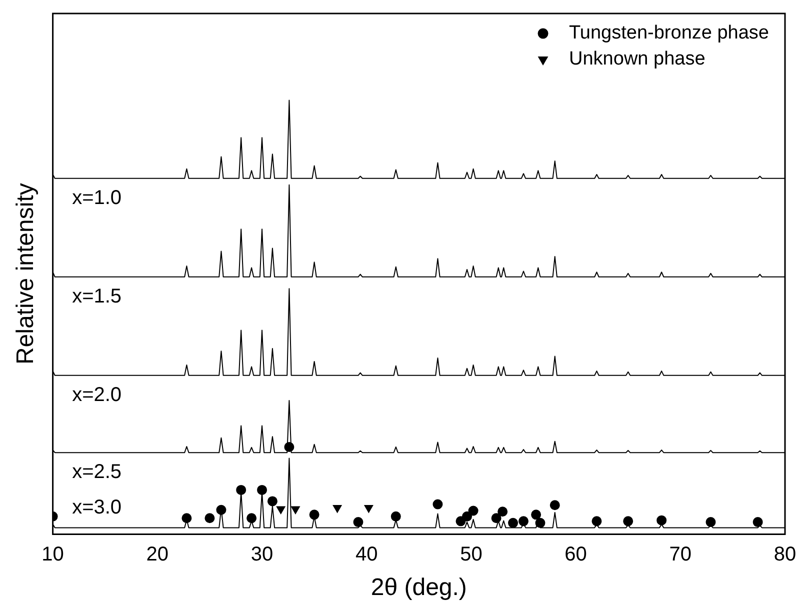 Image resolution: width=811 pixels, height=615 pixels. What do you see at coordinates (97, 507) in the screenshot?
I see `series-label: x=3.0` at bounding box center [97, 507].